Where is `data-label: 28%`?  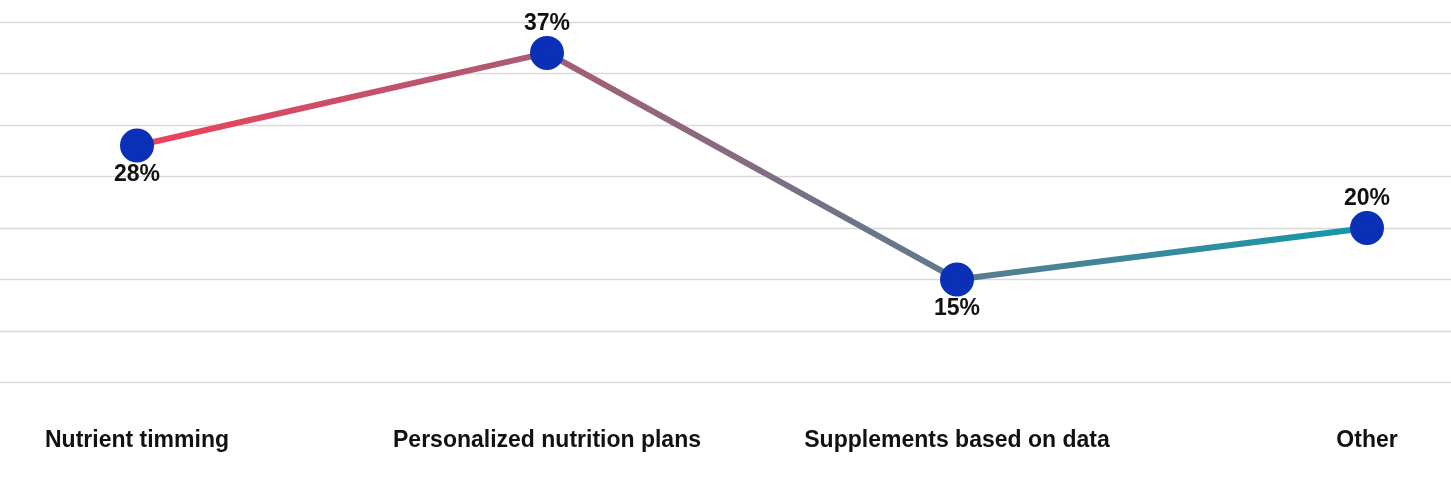
data-label: 28% is located at coordinates (137, 173).